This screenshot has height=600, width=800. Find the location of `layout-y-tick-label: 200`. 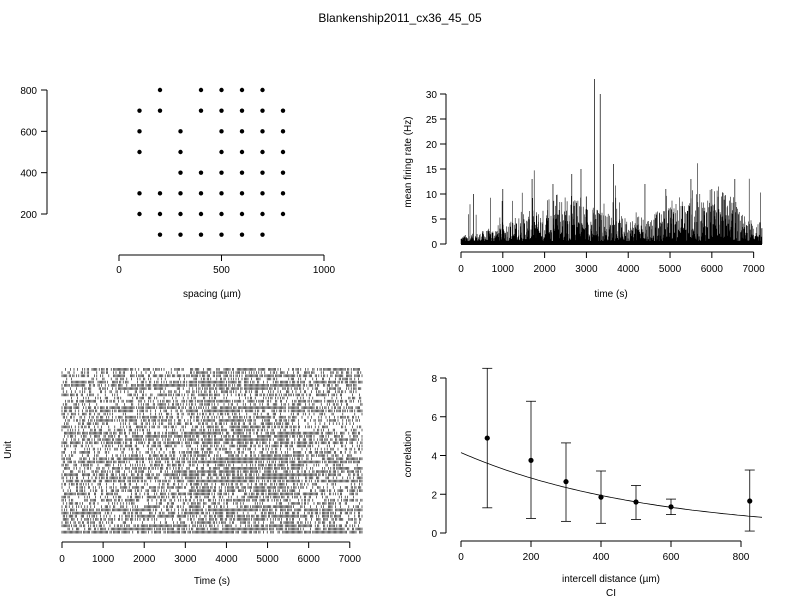

layout-y-tick-label: 200 is located at coordinates (28, 215).